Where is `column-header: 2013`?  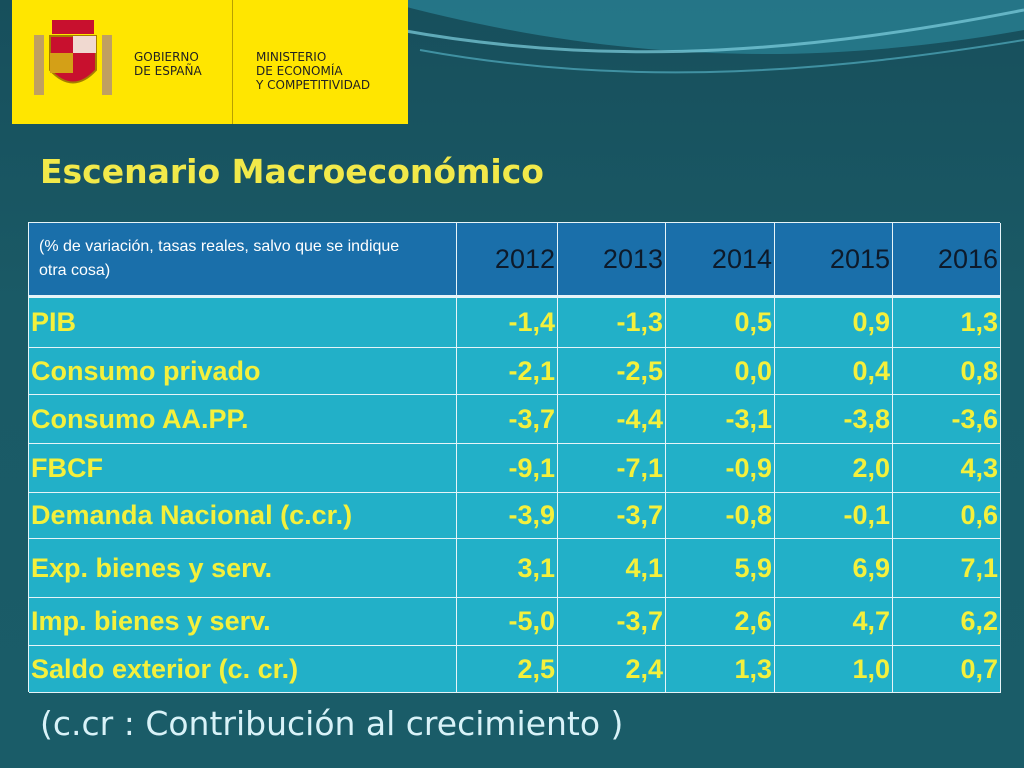 column-header: 2013 is located at coordinates (612, 260).